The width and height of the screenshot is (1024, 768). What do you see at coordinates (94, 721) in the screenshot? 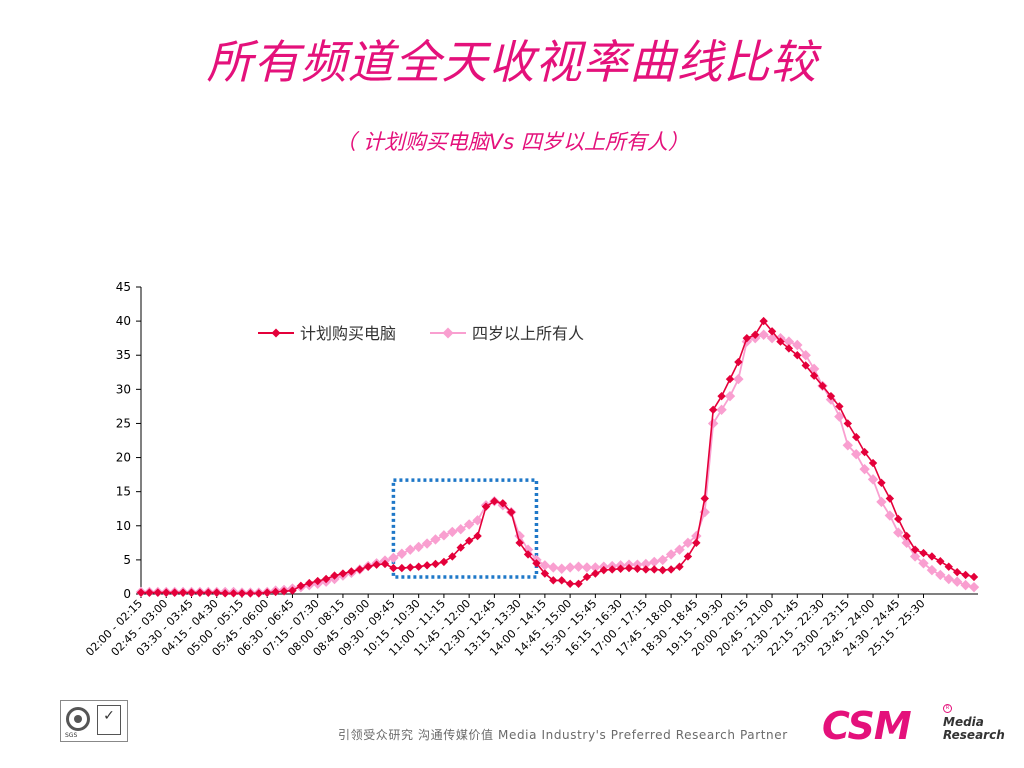
I see `certification-logo: ✓ SGS` at bounding box center [94, 721].